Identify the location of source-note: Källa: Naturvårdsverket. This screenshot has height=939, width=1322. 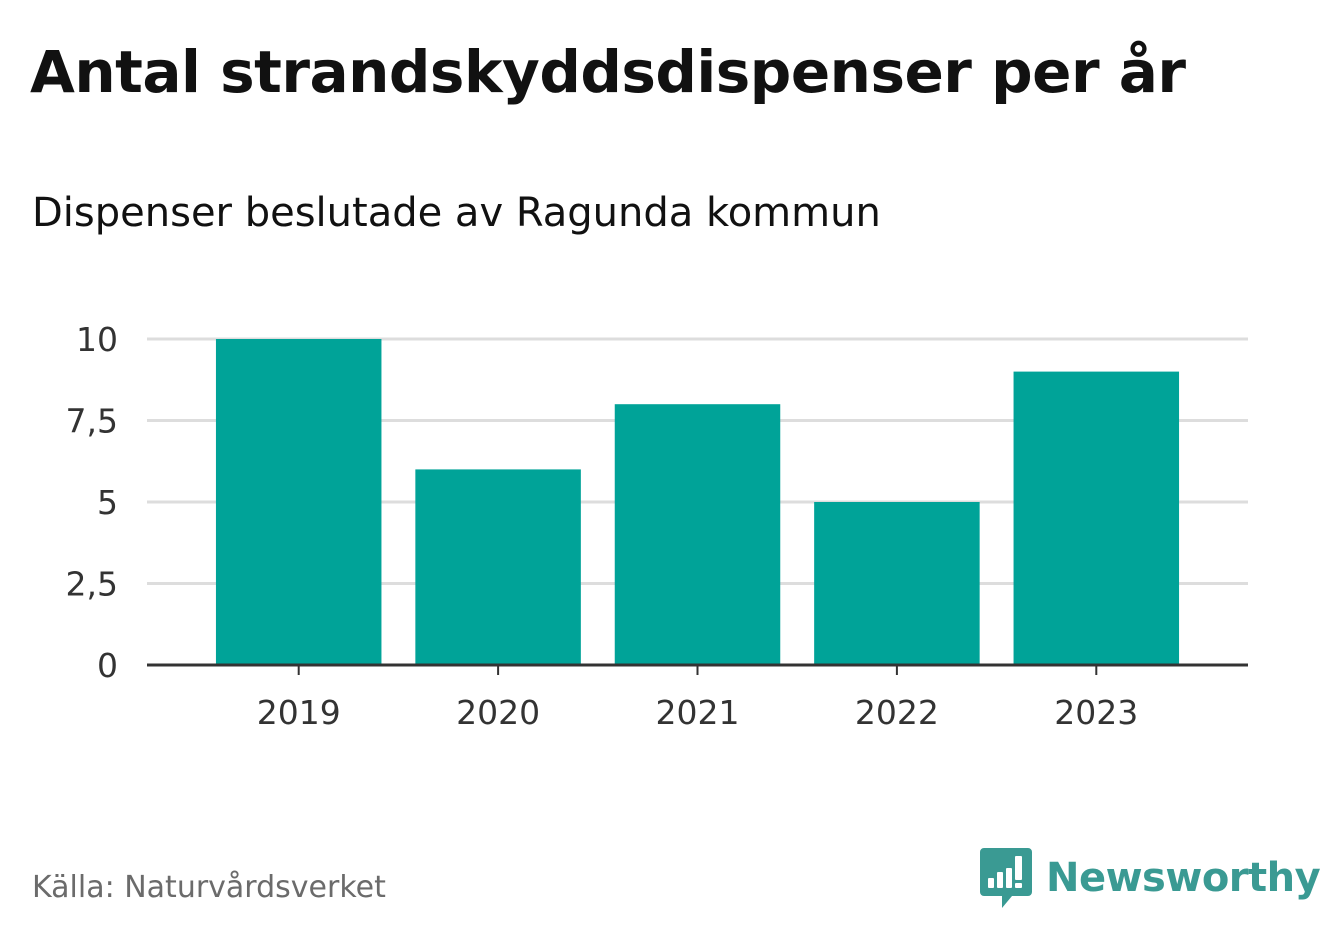
(209, 887).